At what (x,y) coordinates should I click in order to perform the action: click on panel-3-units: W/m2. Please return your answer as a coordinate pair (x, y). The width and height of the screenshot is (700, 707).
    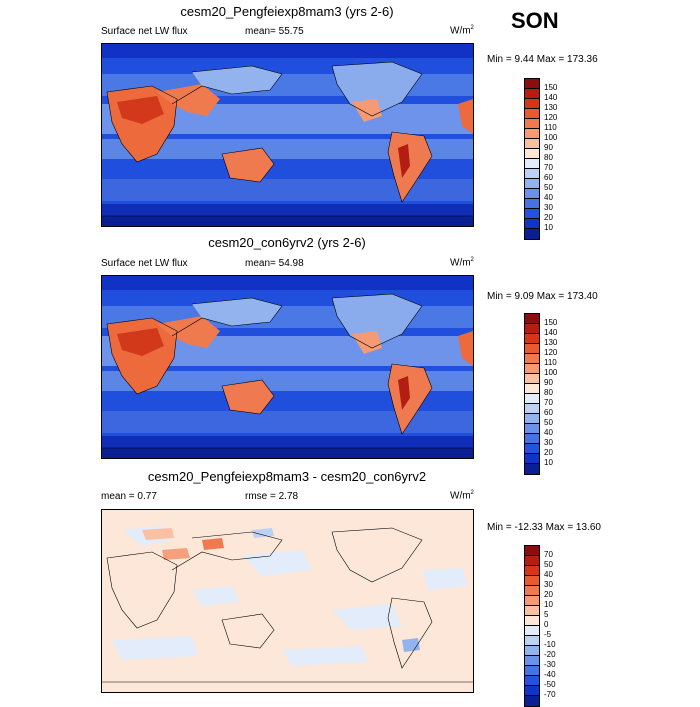
    Looking at the image, I should click on (462, 496).